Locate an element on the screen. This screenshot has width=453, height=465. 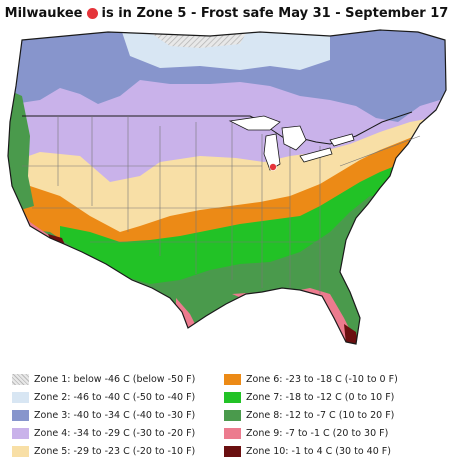
milwaukee-marker is located at coordinates (273, 167).